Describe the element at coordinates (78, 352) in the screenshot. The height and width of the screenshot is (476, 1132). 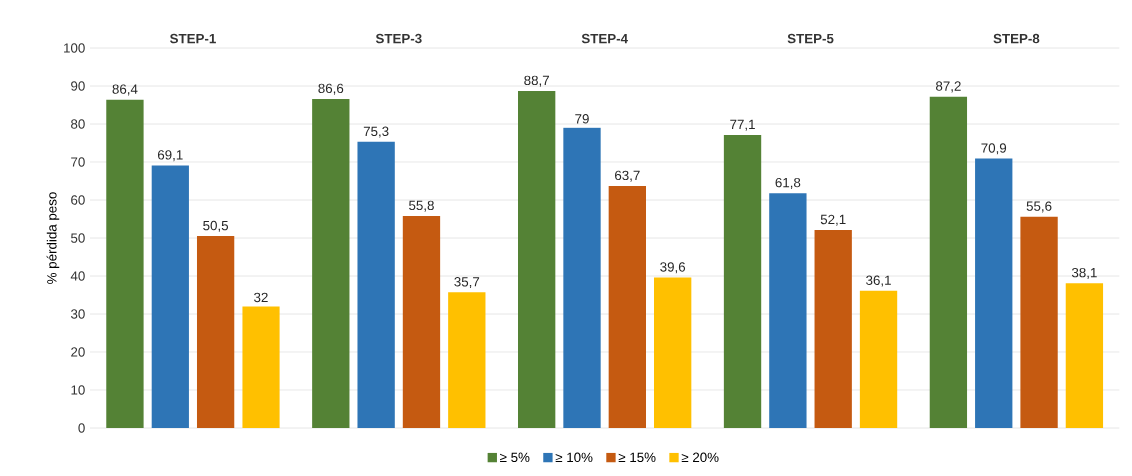
I see `y-tick-label: 20` at that location.